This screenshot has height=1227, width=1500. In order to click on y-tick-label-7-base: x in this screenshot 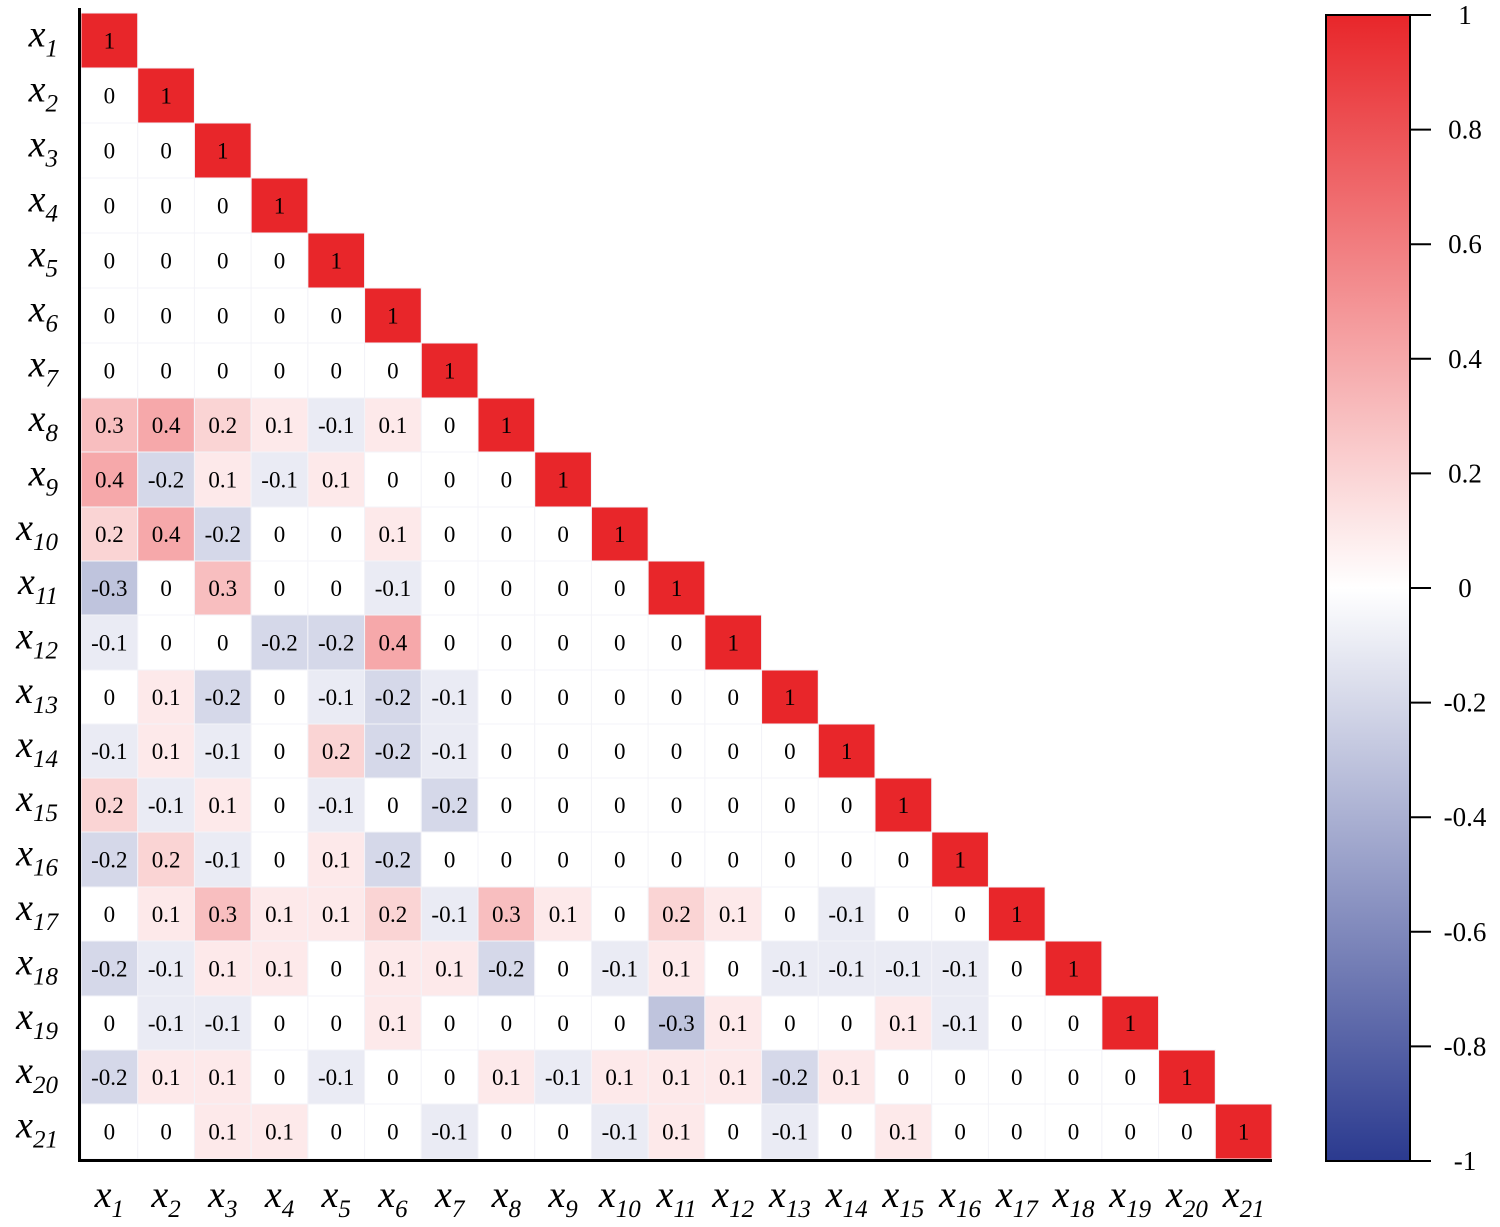, I will do `click(37, 365)`.